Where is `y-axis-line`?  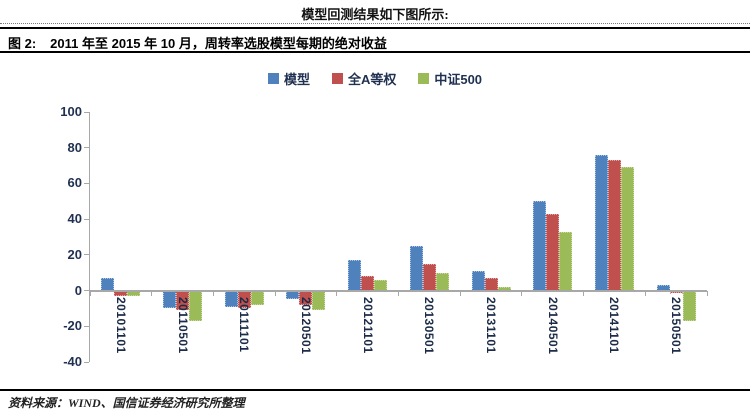 y-axis-line is located at coordinates (89, 237).